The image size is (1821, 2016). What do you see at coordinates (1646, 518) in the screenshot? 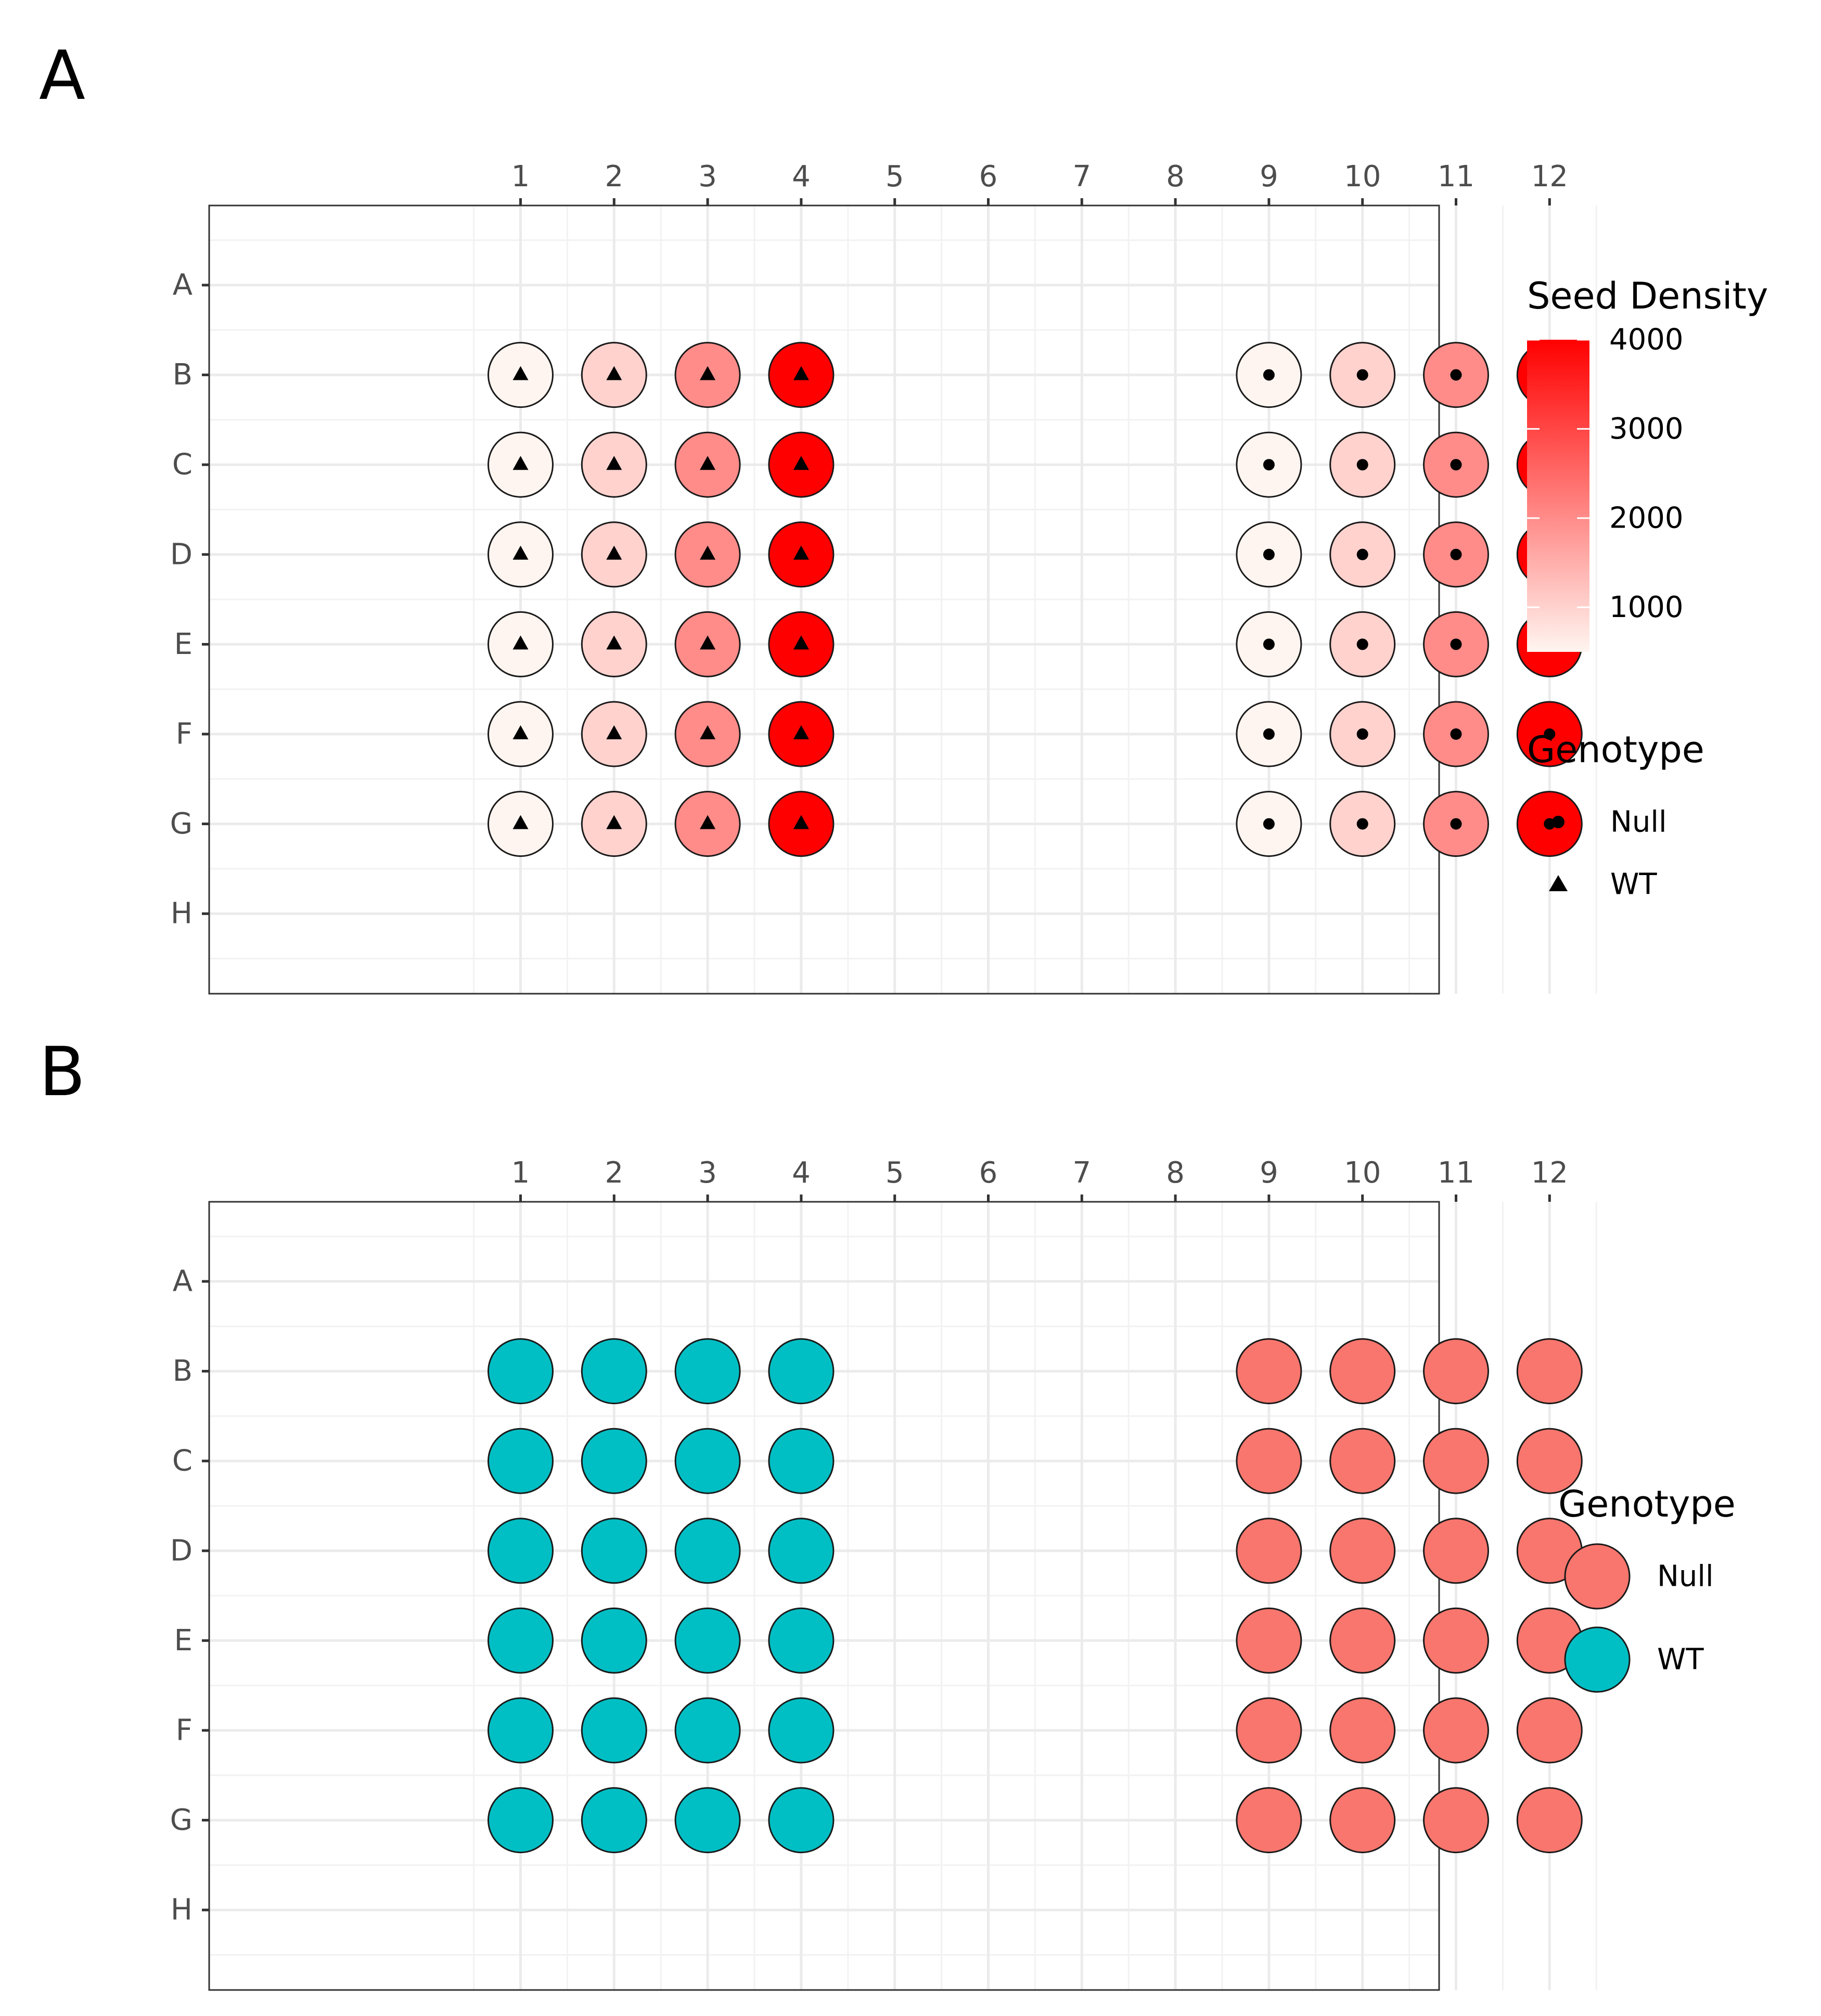
I see `colorbar-label: 2000` at bounding box center [1646, 518].